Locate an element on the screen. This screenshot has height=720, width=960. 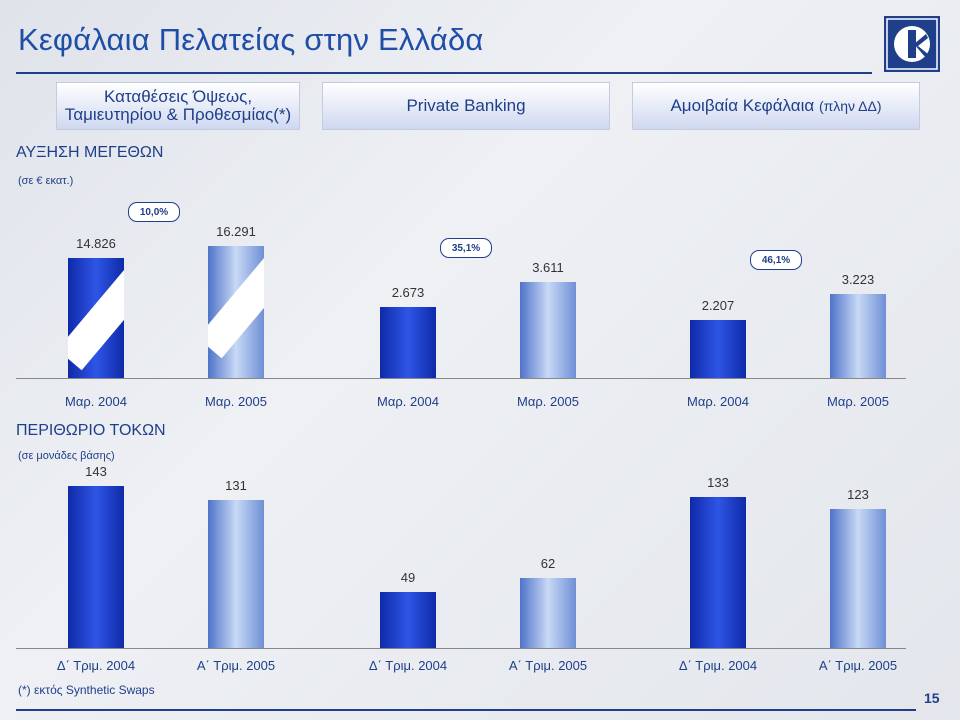
header-private-banking: Private Banking is located at coordinates (466, 106).